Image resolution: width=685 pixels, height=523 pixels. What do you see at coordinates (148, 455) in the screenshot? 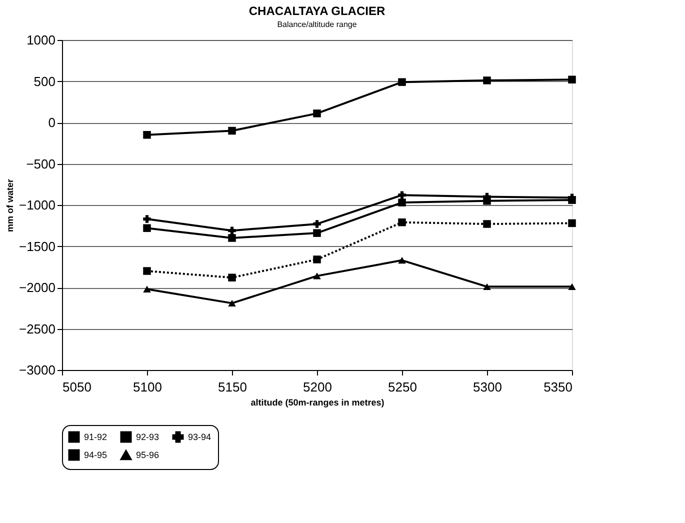
I see `legend-label: 95-96` at bounding box center [148, 455].